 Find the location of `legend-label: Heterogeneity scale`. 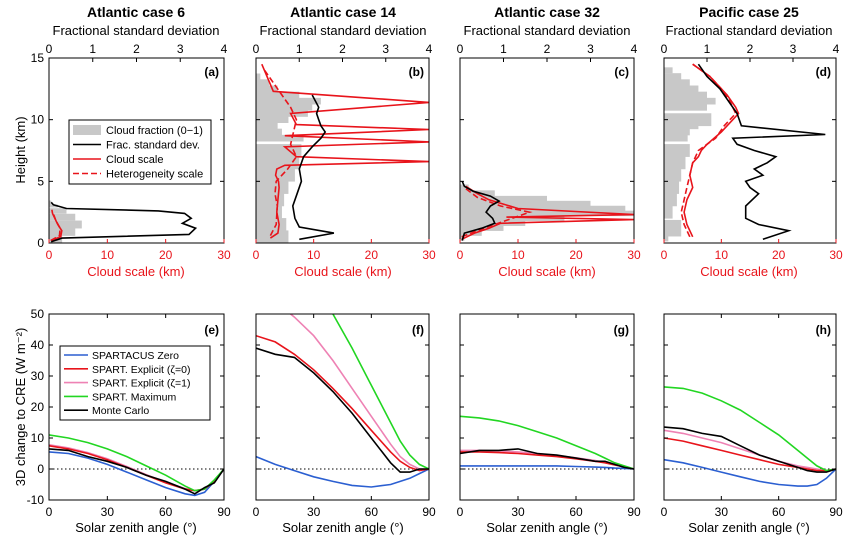

legend-label: Heterogeneity scale is located at coordinates (154, 175).